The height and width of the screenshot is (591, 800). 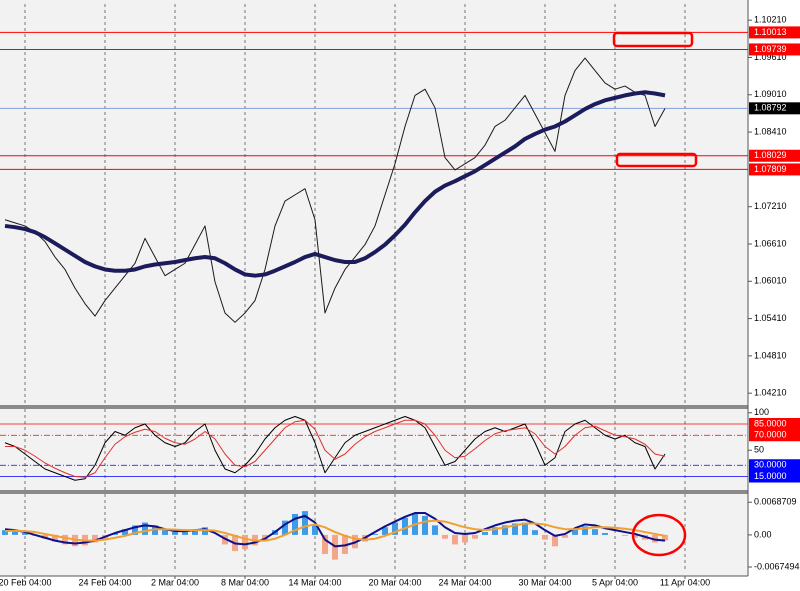 I want to click on x-tick-label: 8 Mar 04:00, so click(x=245, y=582).